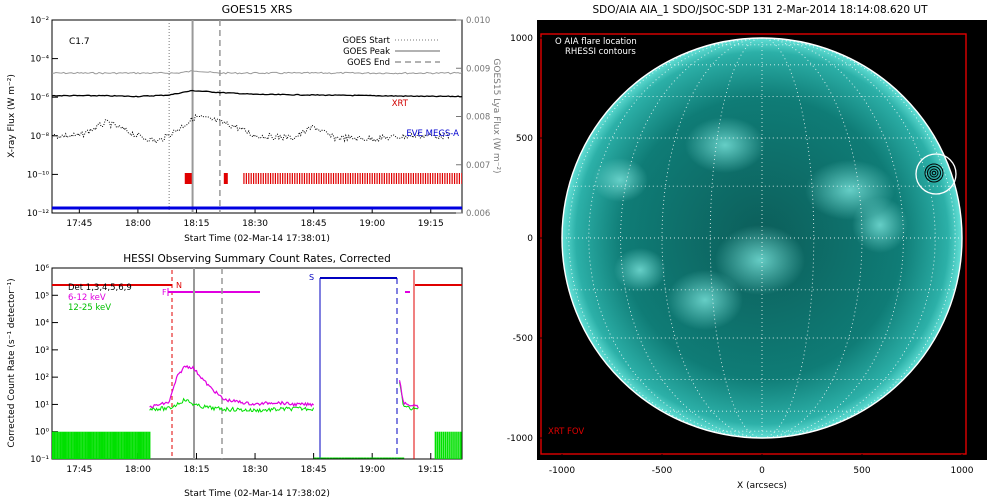 This screenshot has height=504, width=1000. Describe the element at coordinates (257, 445) in the screenshot. I see `hessi-night-blocks` at that location.